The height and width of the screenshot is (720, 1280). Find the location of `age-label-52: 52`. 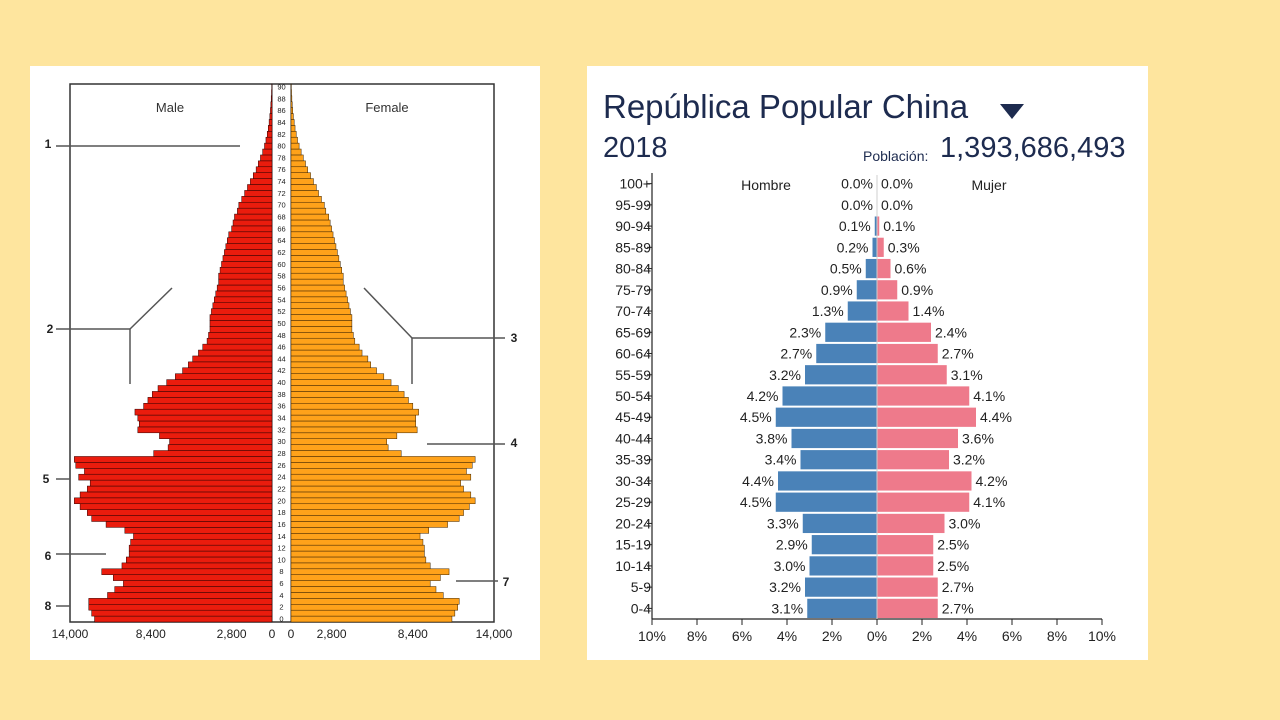

age-label-52: 52 is located at coordinates (281, 311).